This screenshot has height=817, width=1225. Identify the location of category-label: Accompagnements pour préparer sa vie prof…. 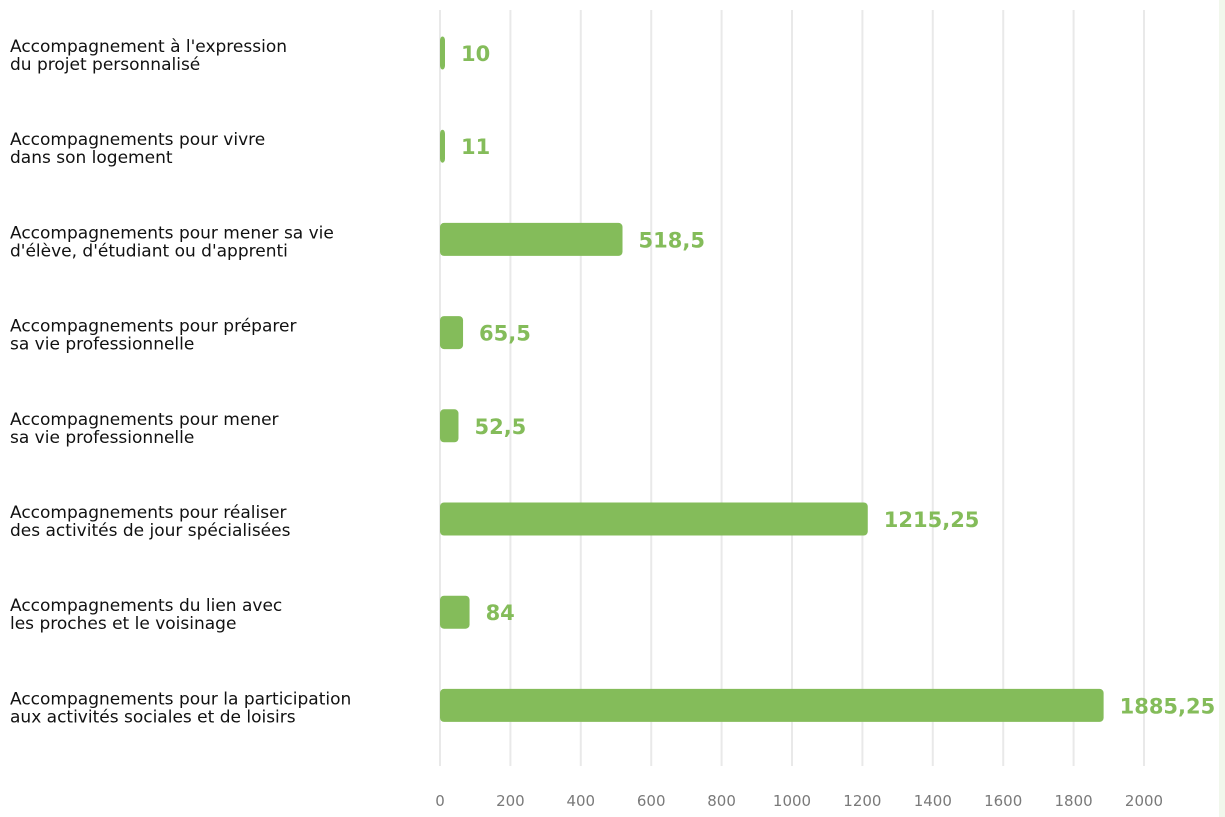
(153, 336).